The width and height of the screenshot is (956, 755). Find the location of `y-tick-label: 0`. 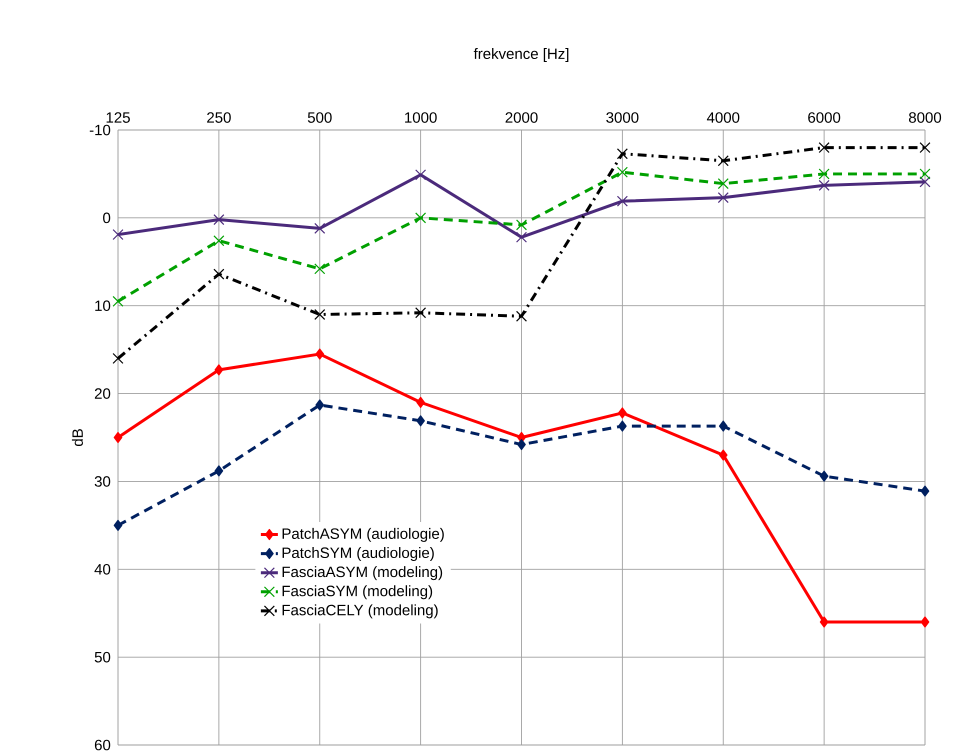

y-tick-label: 0 is located at coordinates (106, 218).